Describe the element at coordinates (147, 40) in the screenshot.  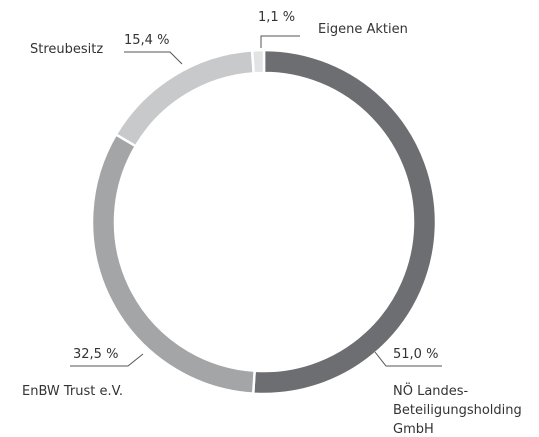
I see `value-label: 15,4 %` at that location.